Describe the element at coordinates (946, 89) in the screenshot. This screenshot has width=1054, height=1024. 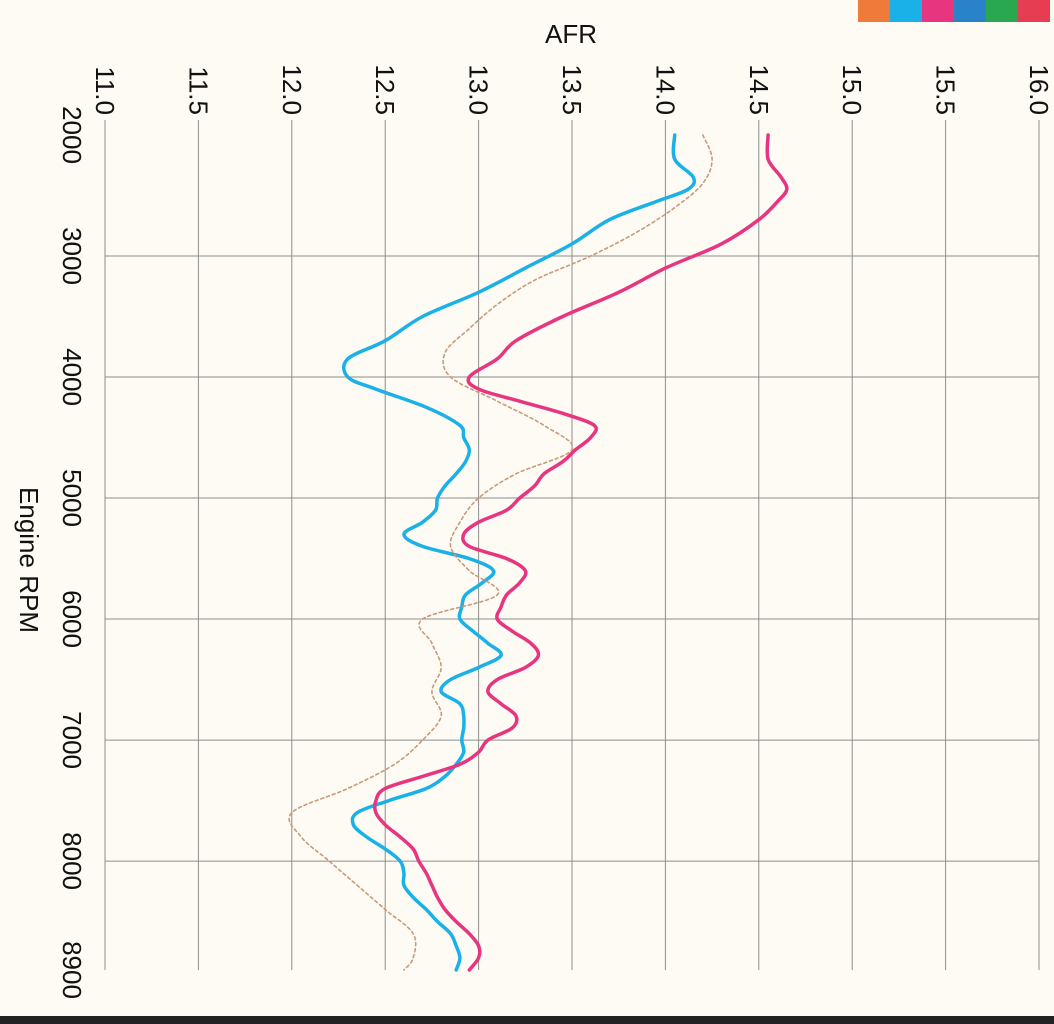
I see `afr-tick-label: 15.5` at that location.